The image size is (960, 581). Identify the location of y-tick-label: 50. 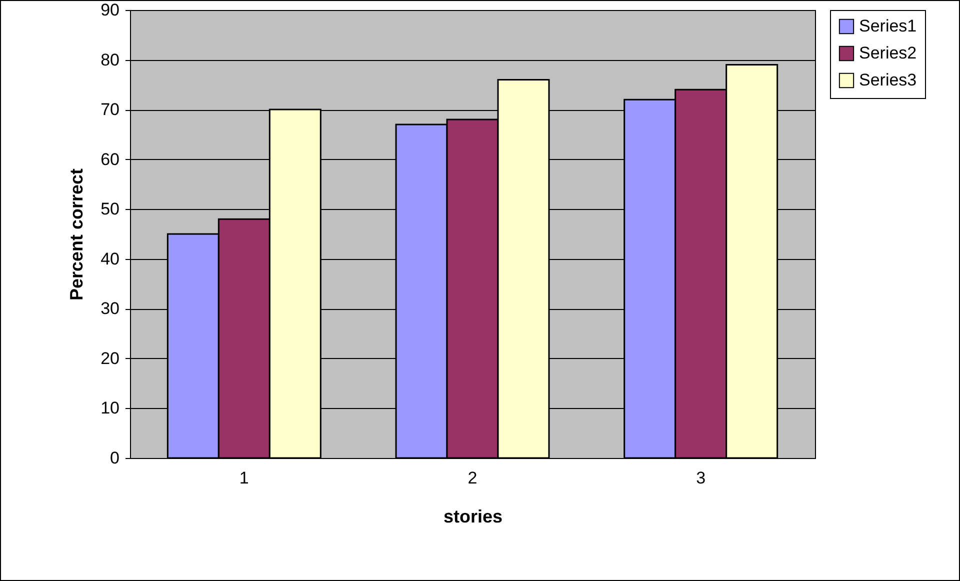
(110, 209).